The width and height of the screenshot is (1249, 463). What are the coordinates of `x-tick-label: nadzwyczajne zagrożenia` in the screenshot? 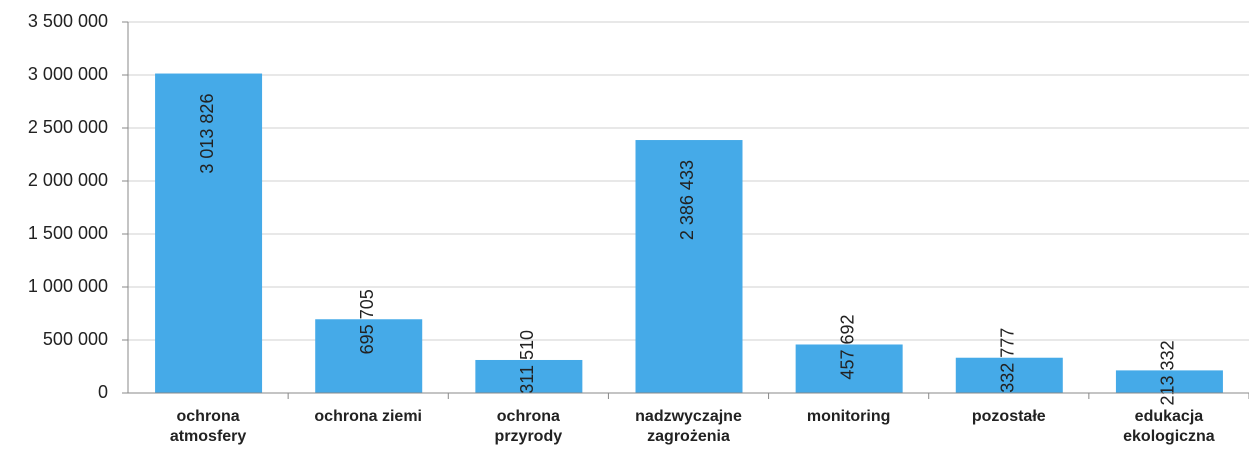 It's located at (688, 426).